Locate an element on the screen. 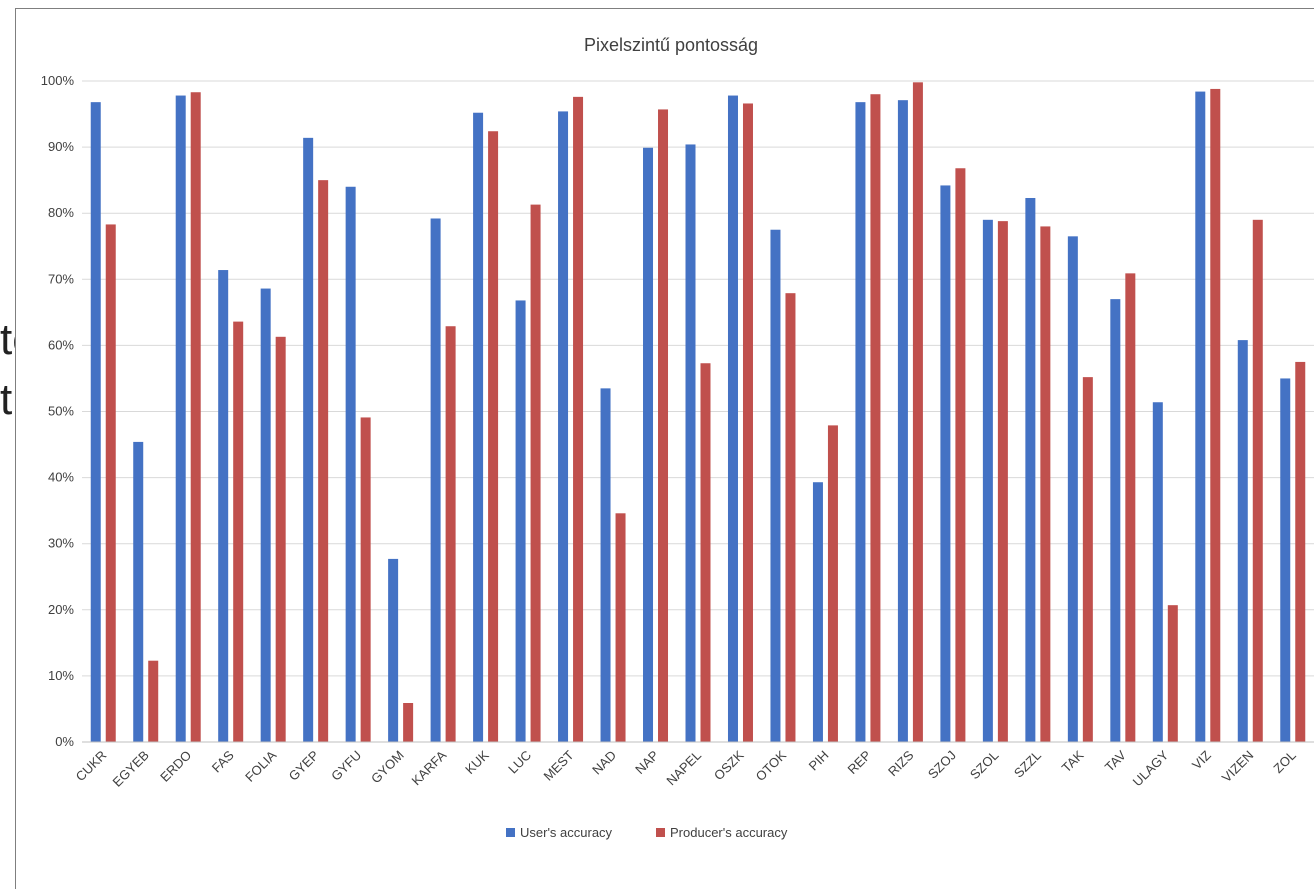 This screenshot has height=889, width=1314. y-axis-ticks: 0% 10% 20% 30% 40% 50% 60% 70% 80% 90% 100% is located at coordinates (58, 411).